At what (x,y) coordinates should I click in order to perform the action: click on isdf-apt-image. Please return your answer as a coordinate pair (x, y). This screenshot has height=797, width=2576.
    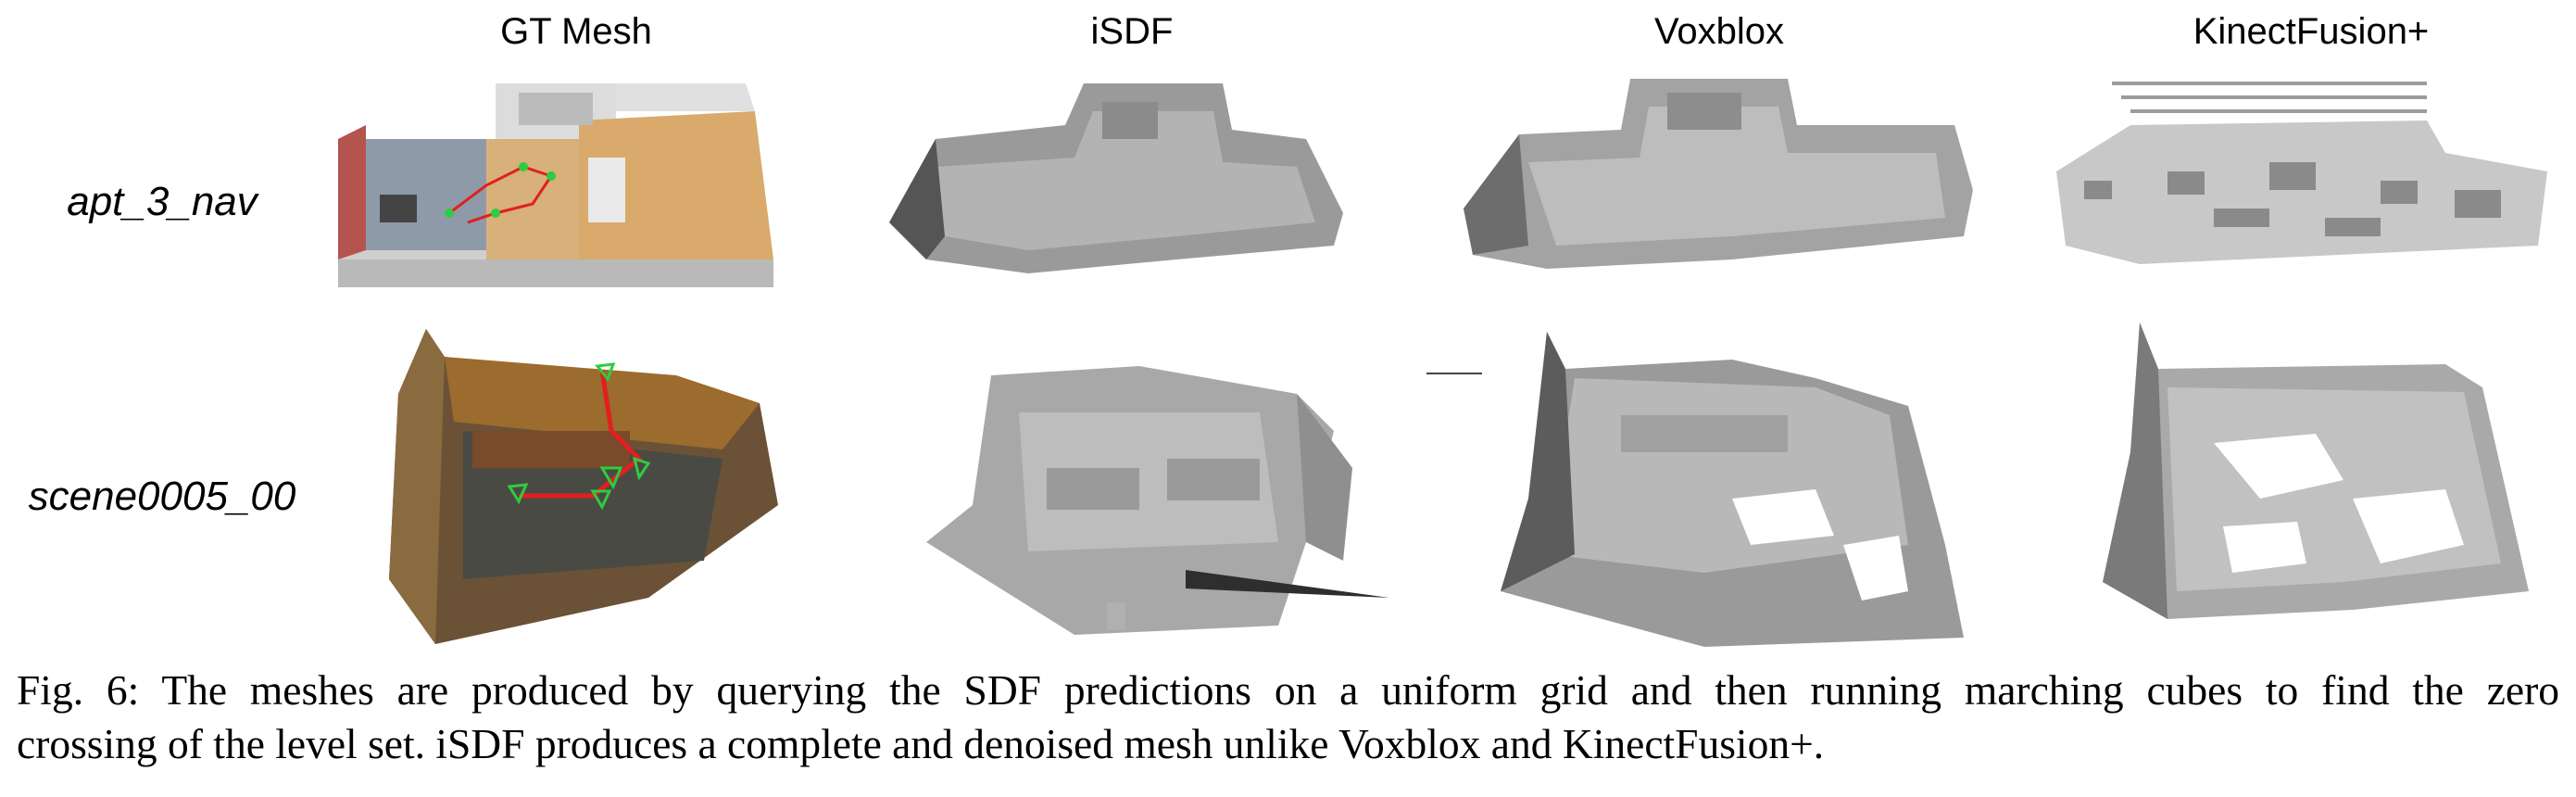
    Looking at the image, I should click on (1130, 188).